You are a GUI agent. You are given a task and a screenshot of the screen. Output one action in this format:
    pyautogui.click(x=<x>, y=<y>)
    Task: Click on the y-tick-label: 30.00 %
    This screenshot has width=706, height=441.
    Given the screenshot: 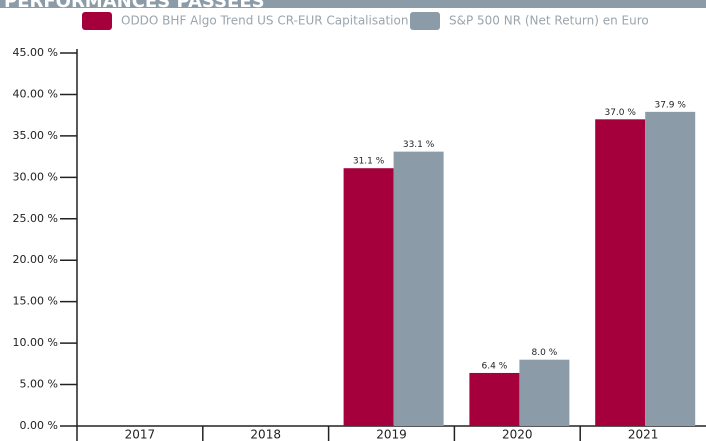 What is the action you would take?
    pyautogui.click(x=35, y=176)
    